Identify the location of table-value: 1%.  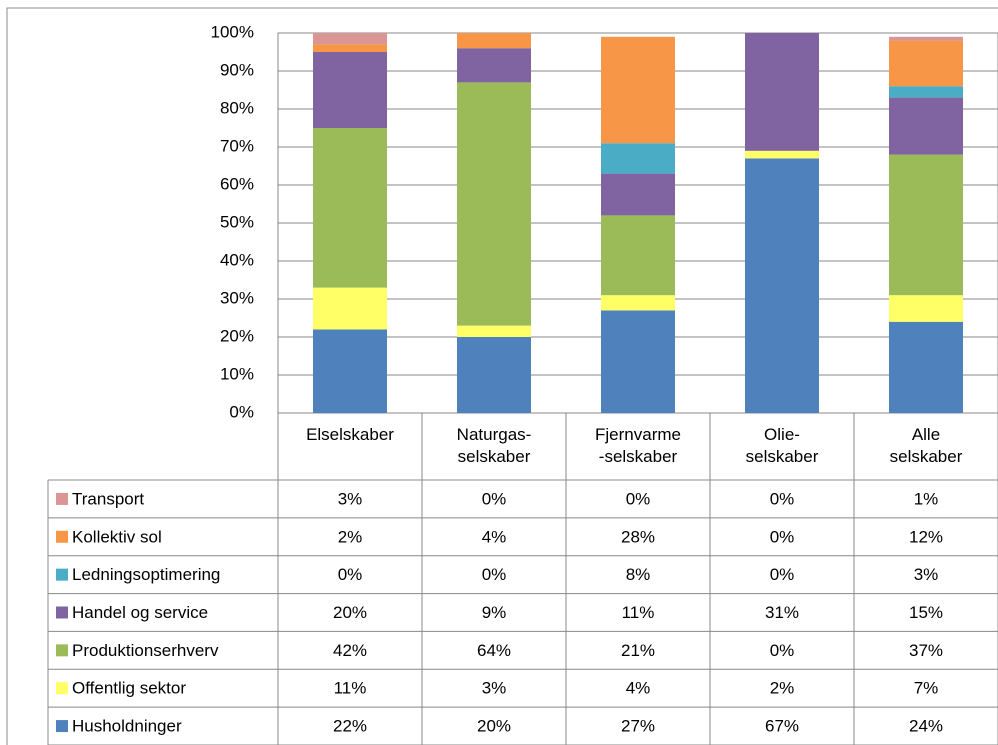
(926, 498).